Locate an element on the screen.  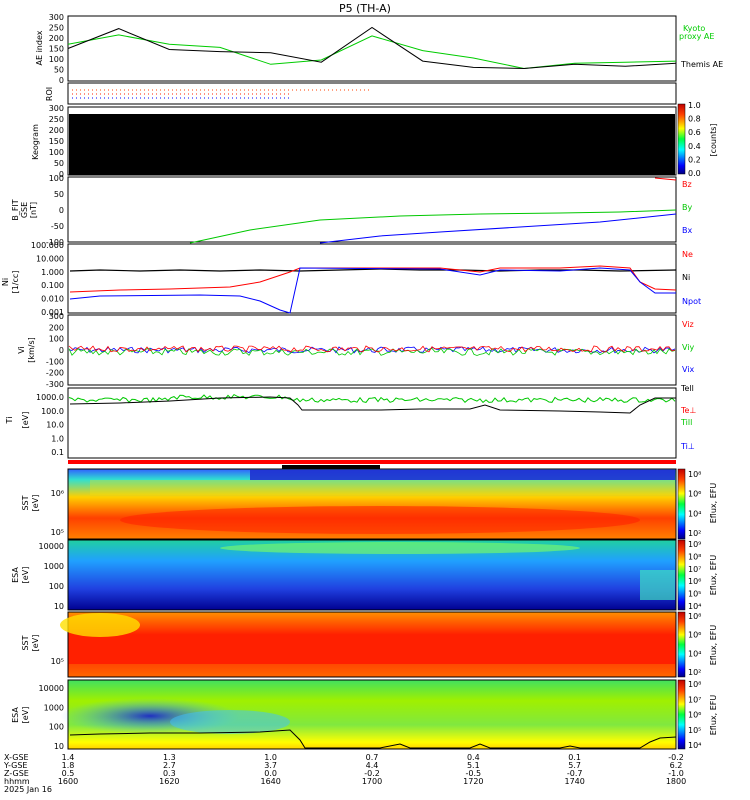
sst-e-tick-low: 10⁵ is located at coordinates (57, 532).